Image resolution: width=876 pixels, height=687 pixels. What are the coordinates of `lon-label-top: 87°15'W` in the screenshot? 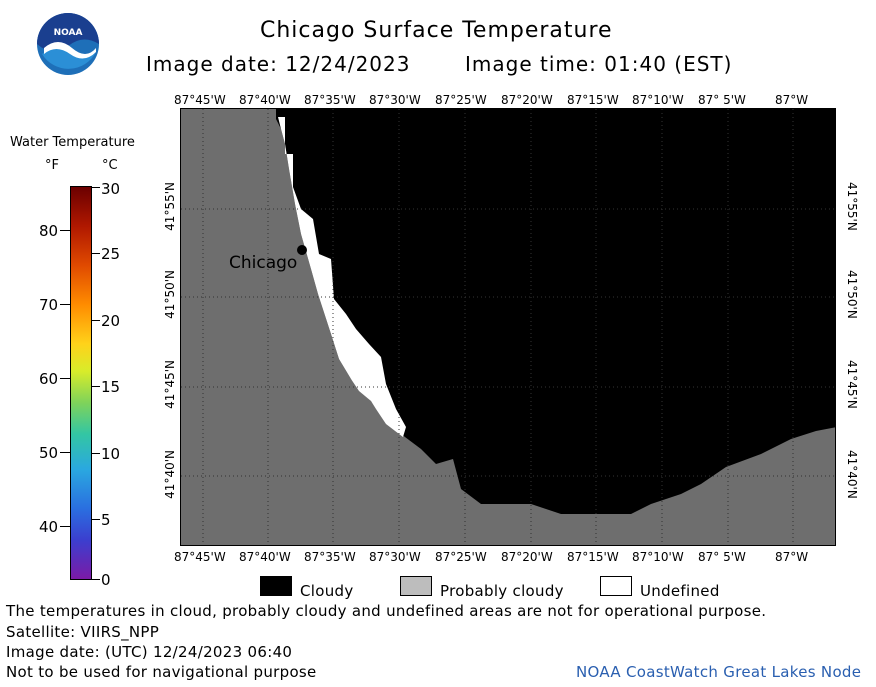 It's located at (593, 100).